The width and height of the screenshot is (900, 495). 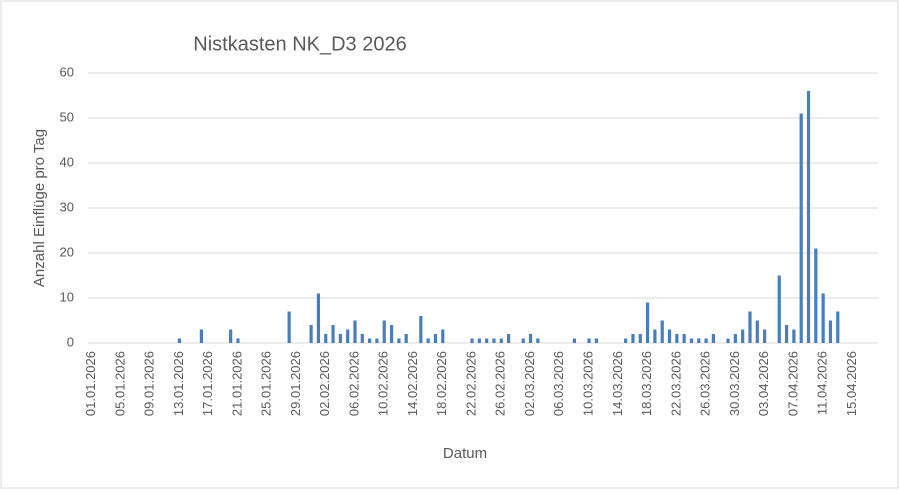 I want to click on x-tick-label: 30.03.2026, so click(x=734, y=383).